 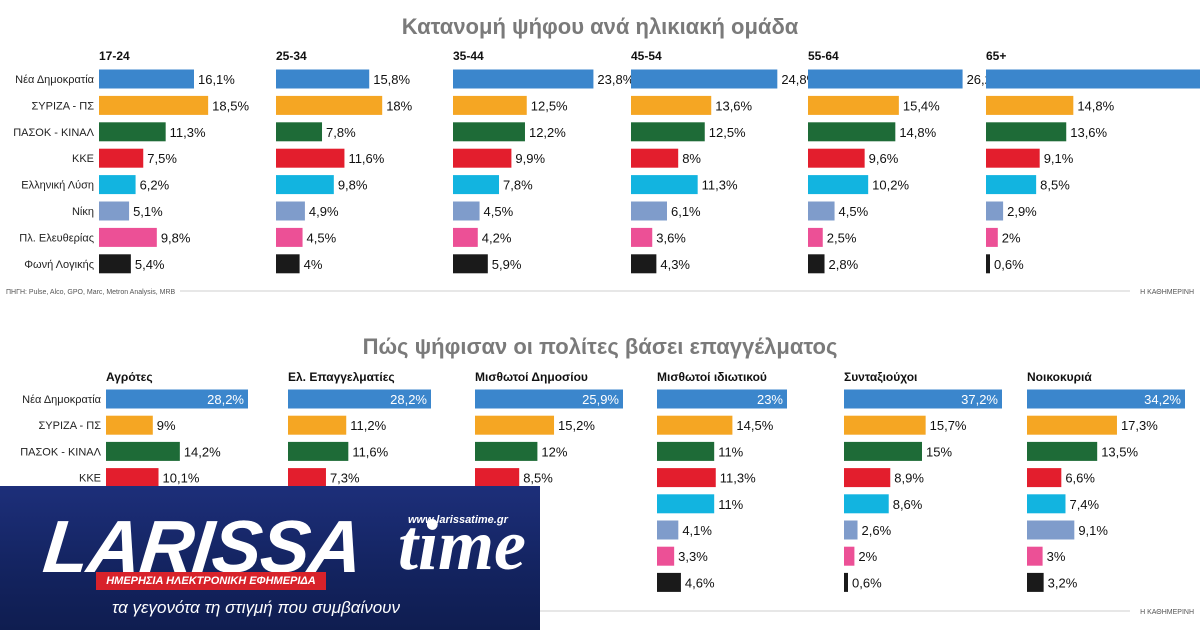 I want to click on data-label: 6,1%, so click(x=686, y=211).